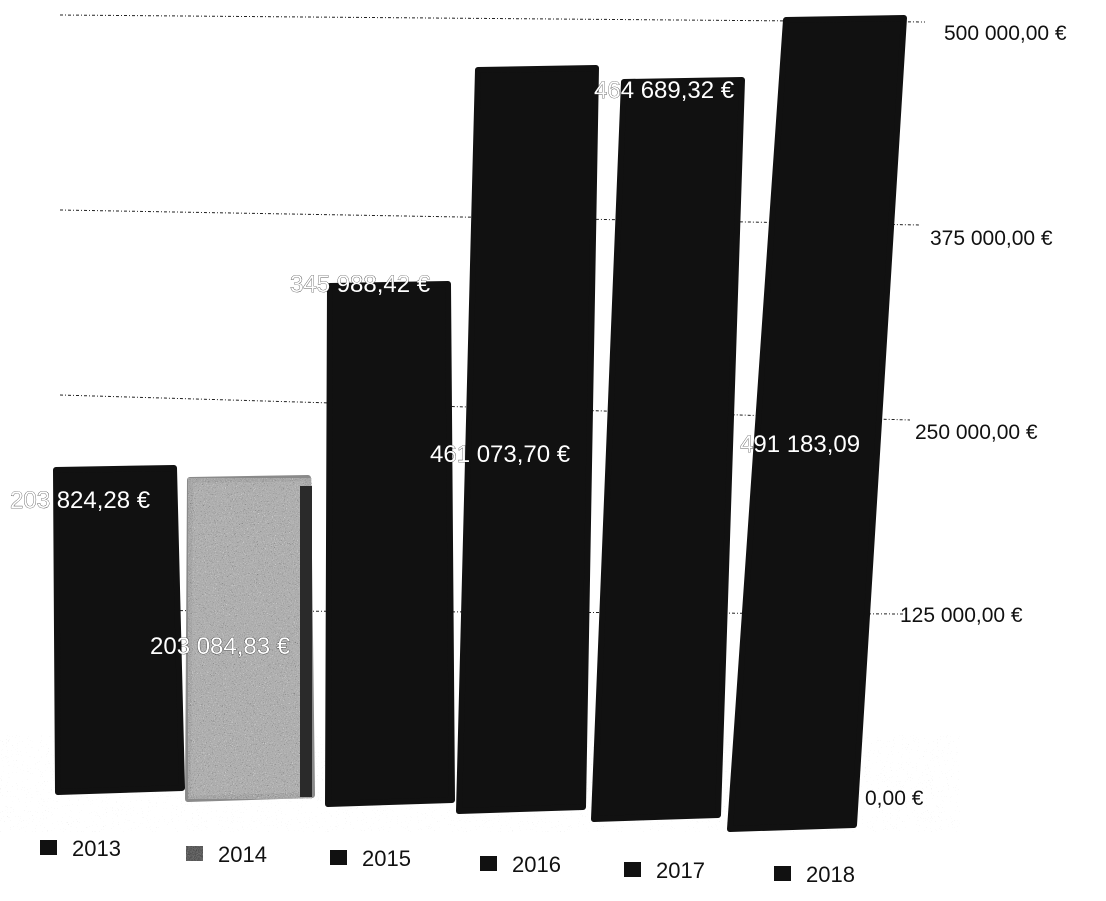 The width and height of the screenshot is (1106, 901). What do you see at coordinates (80, 500) in the screenshot?
I see `data-label-2013: 203 824,28 €` at bounding box center [80, 500].